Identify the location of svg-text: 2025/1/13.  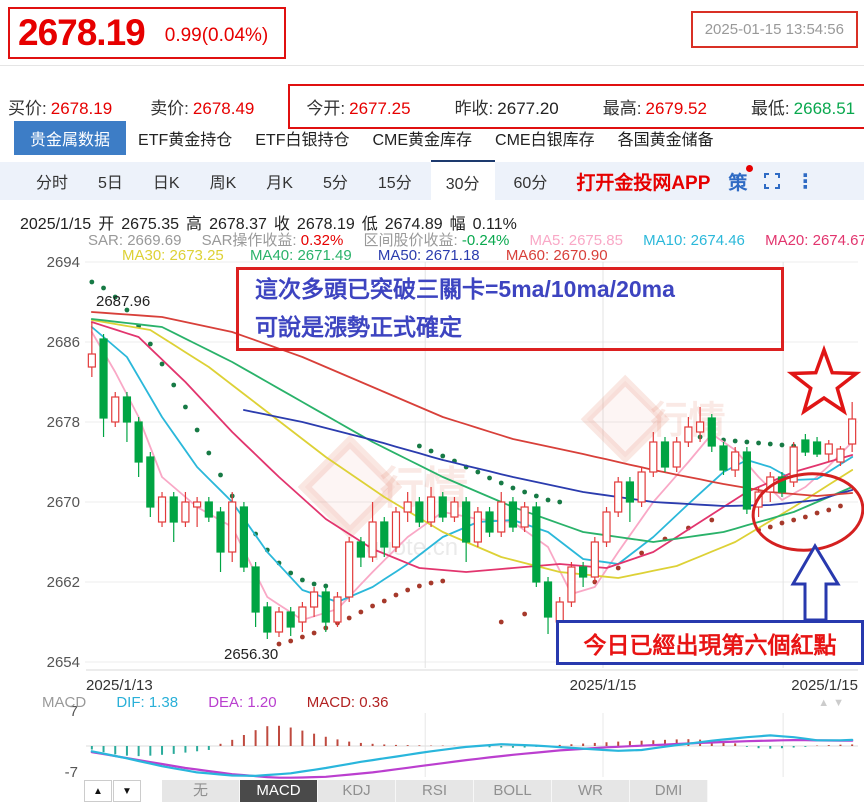
(119, 685).